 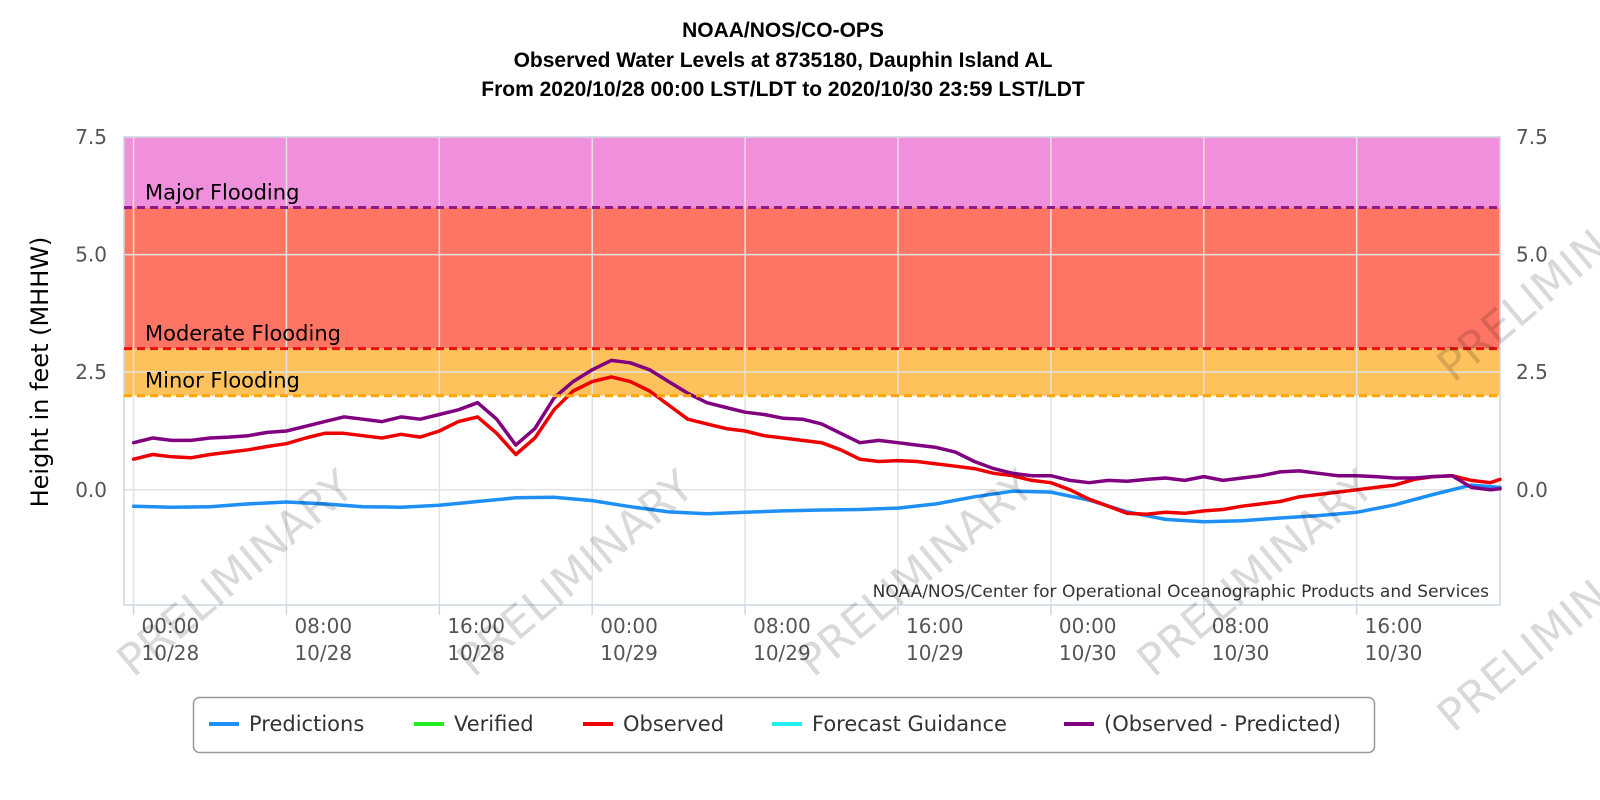 What do you see at coordinates (91, 372) in the screenshot?
I see `y-tick-label-left-2: 2.5` at bounding box center [91, 372].